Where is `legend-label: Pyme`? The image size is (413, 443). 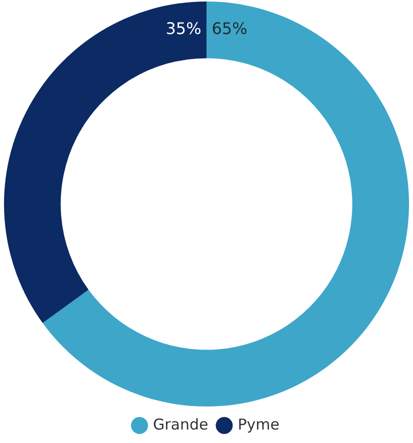 legend-label: Pyme is located at coordinates (259, 424).